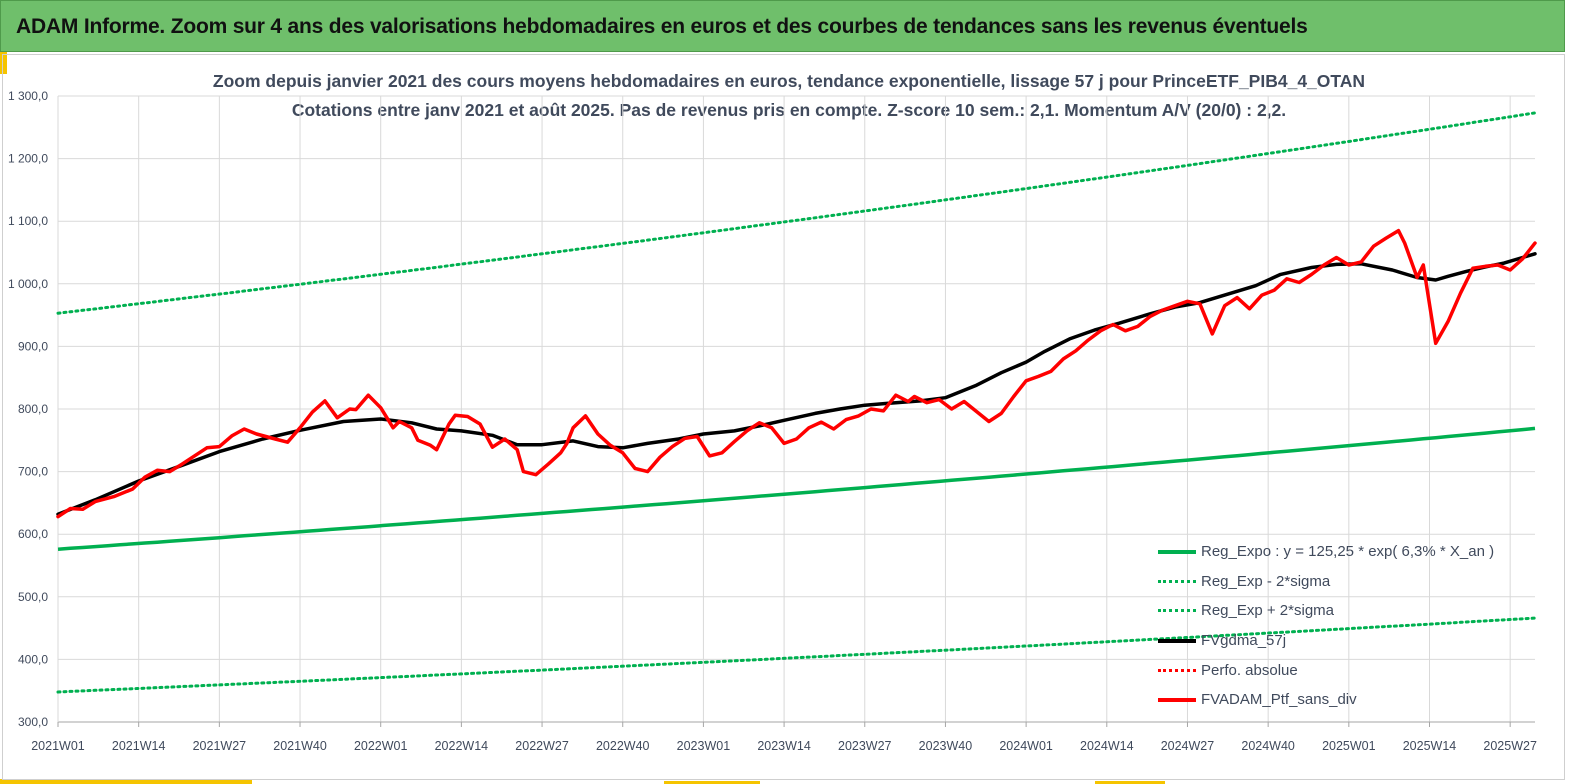 The image size is (1569, 784). Describe the element at coordinates (1348, 641) in the screenshot. I see `legend-item: FVgdma_57j` at that location.